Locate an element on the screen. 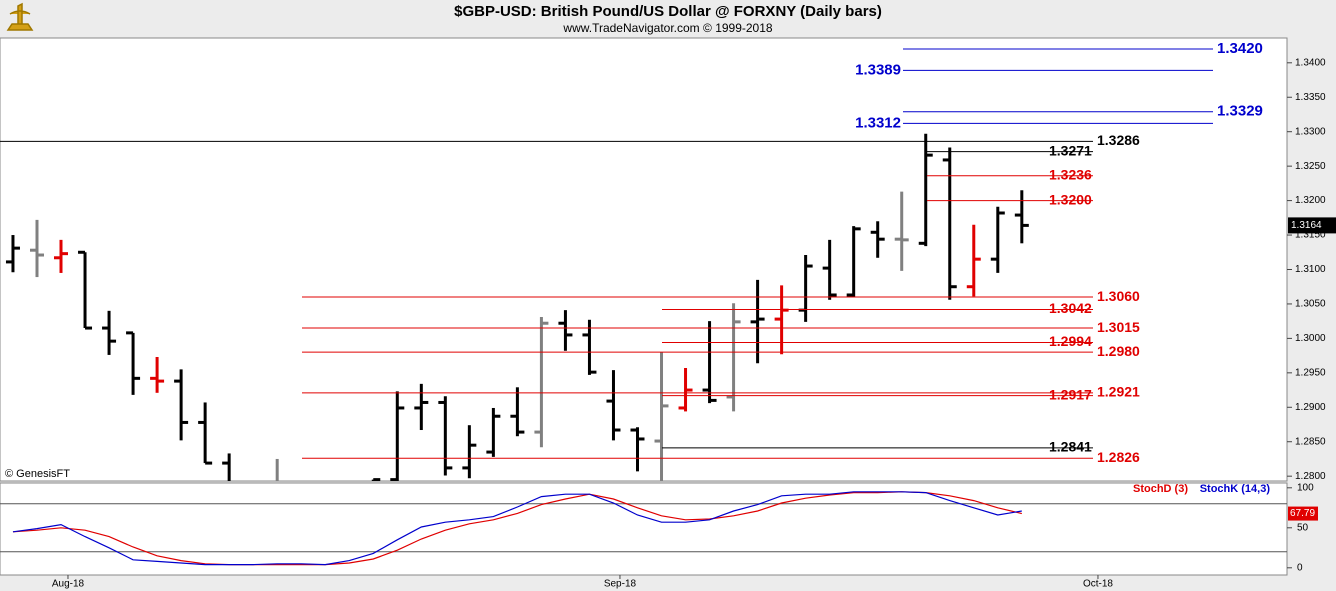 This screenshot has width=1336, height=591. level-label: 1.3271 is located at coordinates (1070, 150).